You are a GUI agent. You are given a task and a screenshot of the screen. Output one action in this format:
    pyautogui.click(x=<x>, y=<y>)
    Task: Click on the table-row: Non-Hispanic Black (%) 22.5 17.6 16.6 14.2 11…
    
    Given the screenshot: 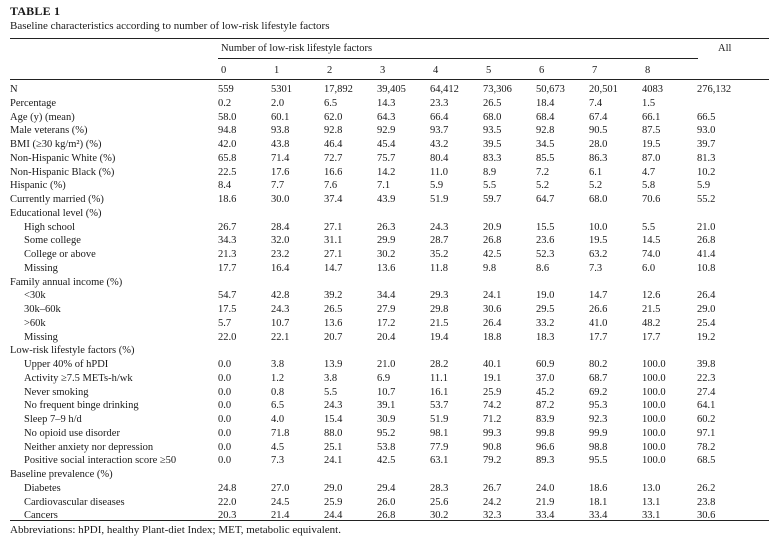 What is the action you would take?
    pyautogui.click(x=377, y=173)
    